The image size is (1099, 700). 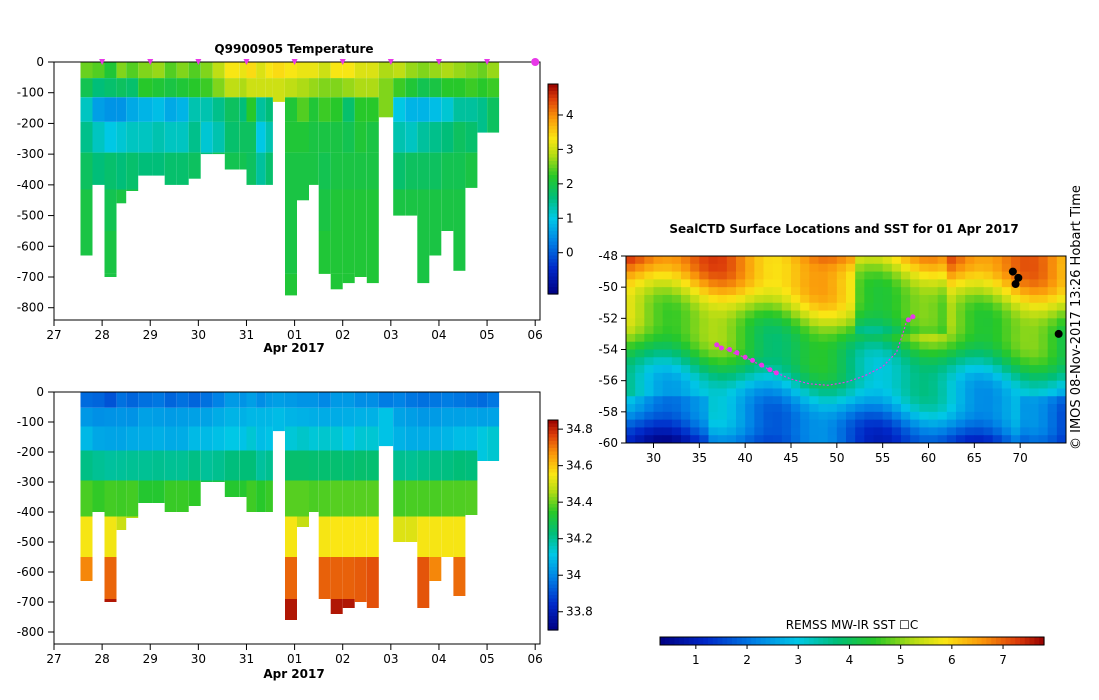 I want to click on profile-time-marker, so click(x=342, y=62).